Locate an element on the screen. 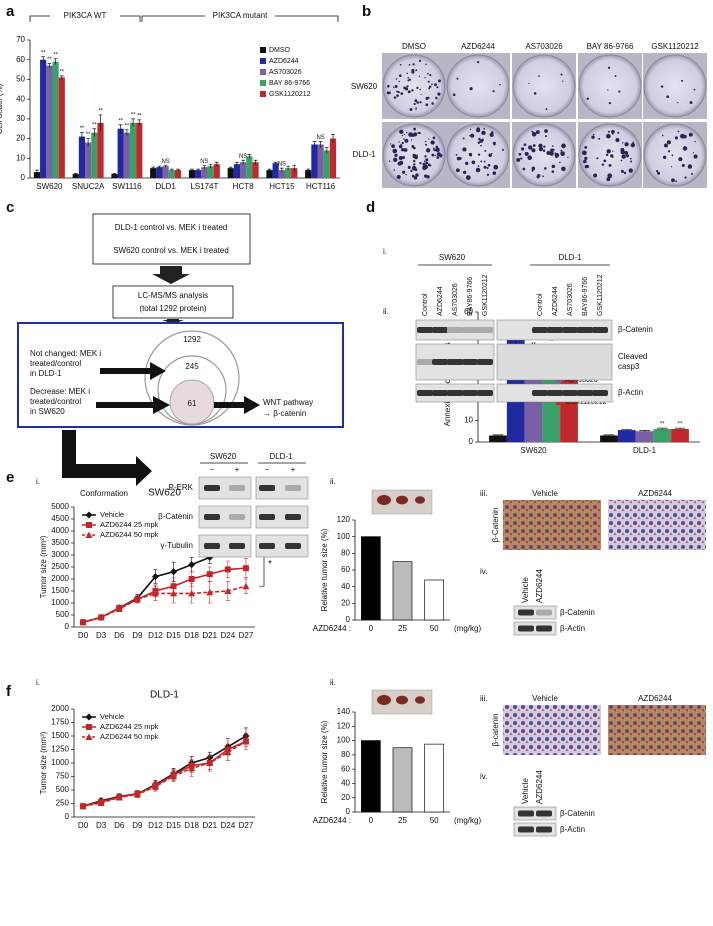 Image resolution: width=713 pixels, height=926 pixels. ihc-image is located at coordinates (657, 525).